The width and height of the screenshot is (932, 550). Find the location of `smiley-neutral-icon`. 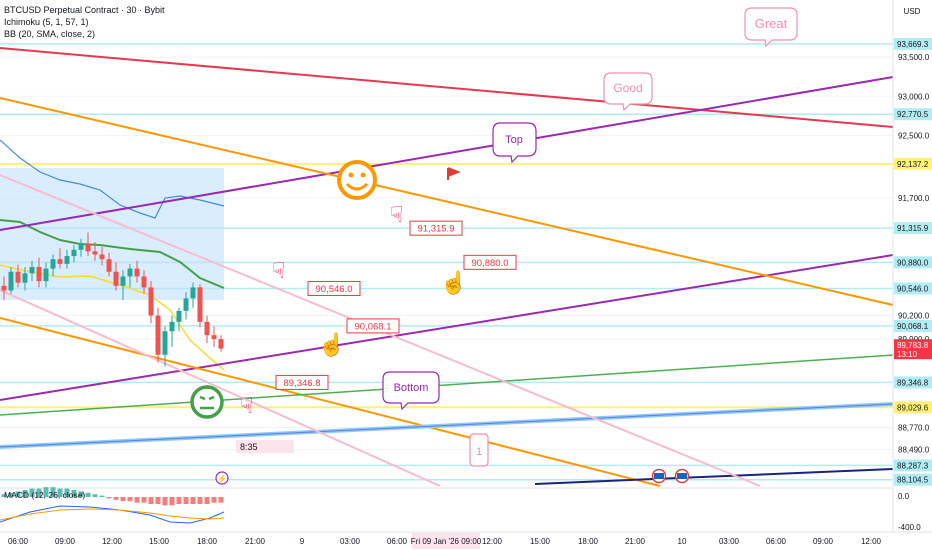

smiley-neutral-icon is located at coordinates (207, 402).